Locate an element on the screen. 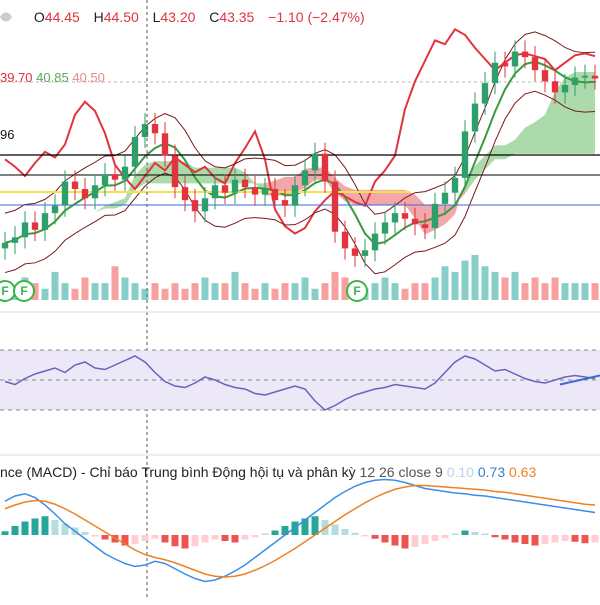  indicator-visibility-icon is located at coordinates (6, 17).